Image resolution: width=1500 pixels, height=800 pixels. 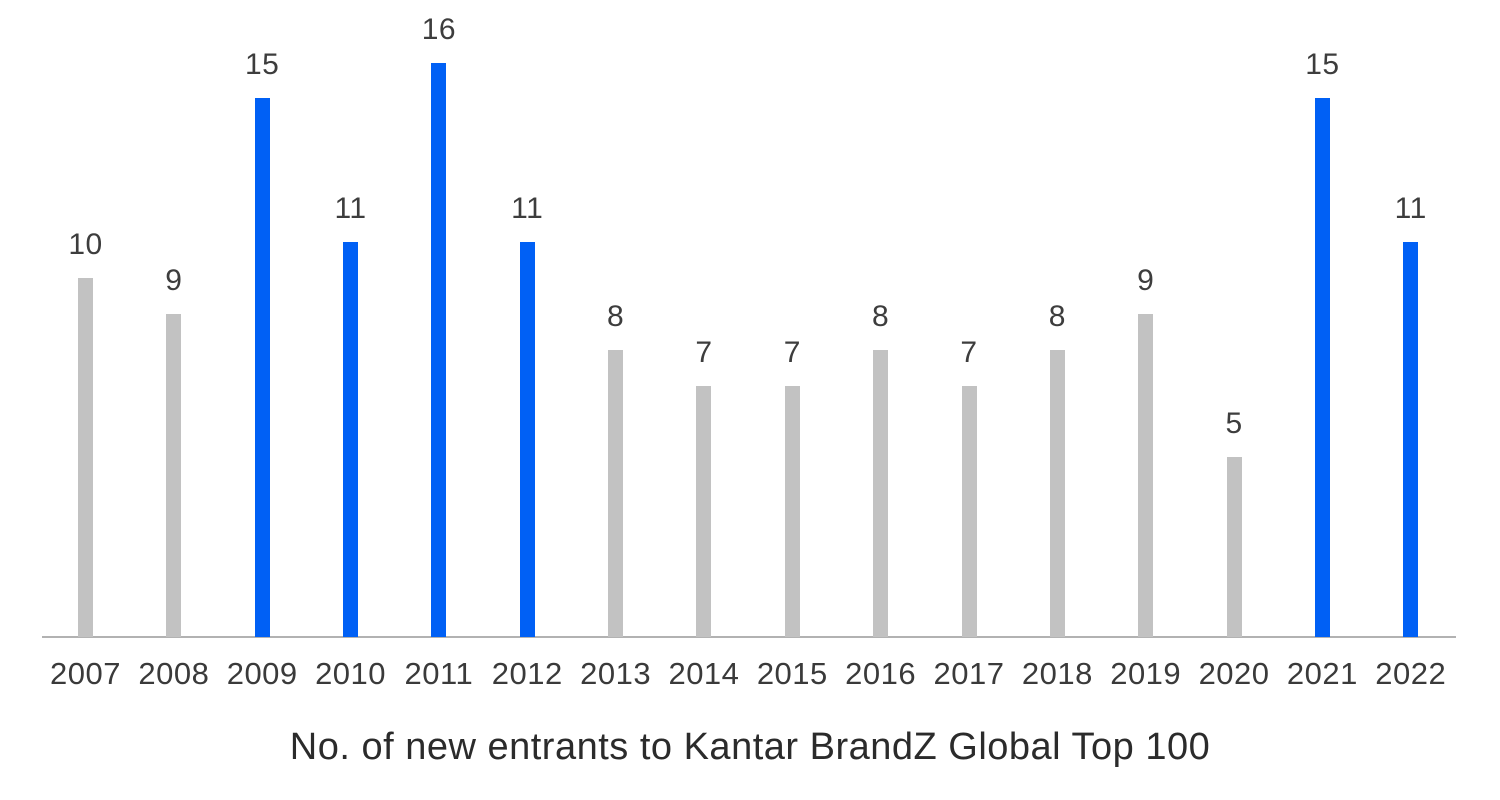 What do you see at coordinates (174, 673) in the screenshot?
I see `x-axis-tick-label: 2008` at bounding box center [174, 673].